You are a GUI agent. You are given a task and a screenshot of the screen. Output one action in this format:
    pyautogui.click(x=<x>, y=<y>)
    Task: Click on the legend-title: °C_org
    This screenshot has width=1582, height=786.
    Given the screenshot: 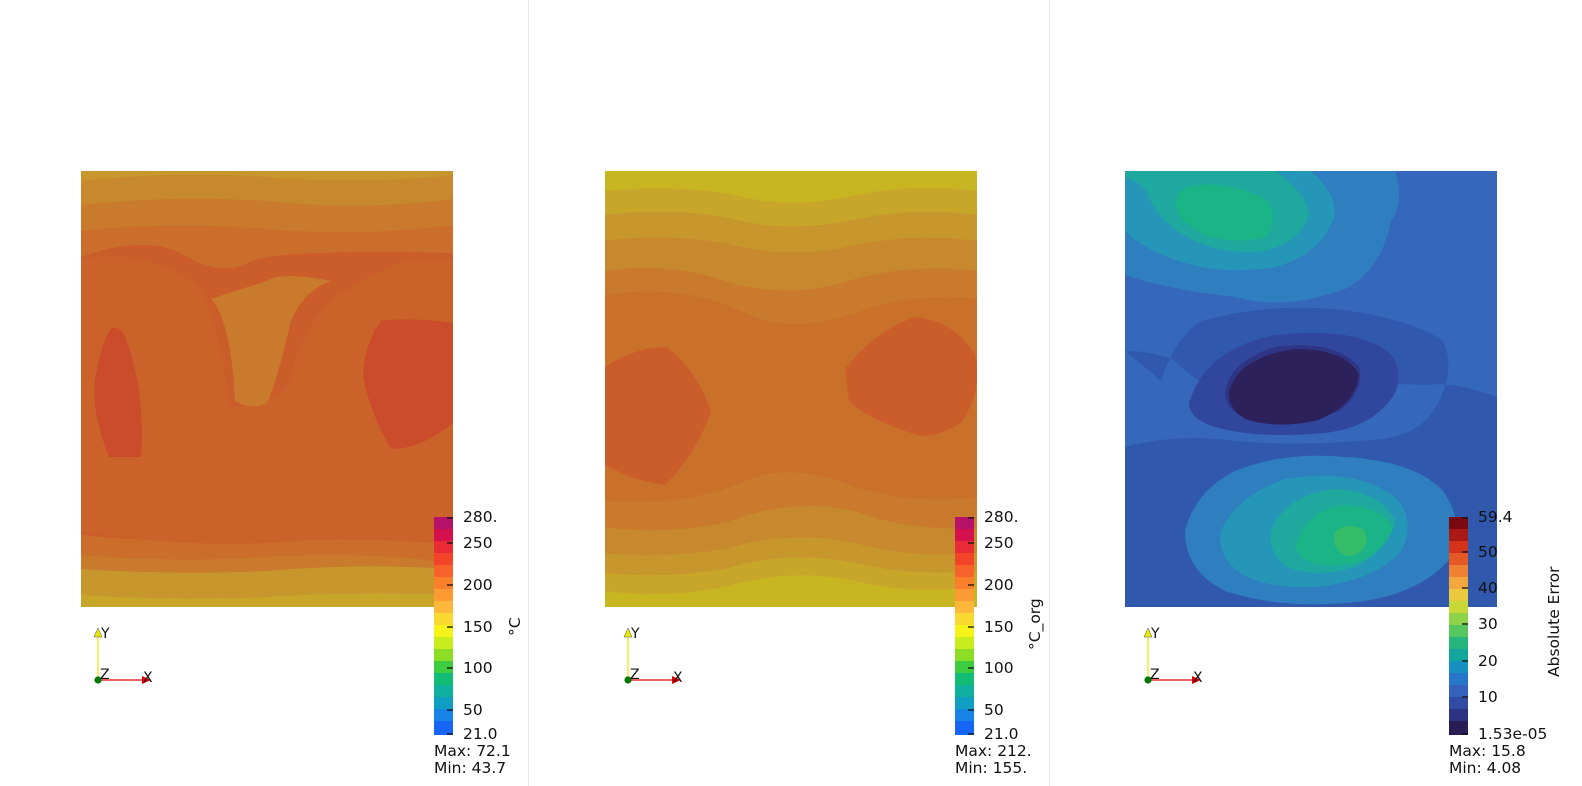 What is the action you would take?
    pyautogui.click(x=1035, y=624)
    